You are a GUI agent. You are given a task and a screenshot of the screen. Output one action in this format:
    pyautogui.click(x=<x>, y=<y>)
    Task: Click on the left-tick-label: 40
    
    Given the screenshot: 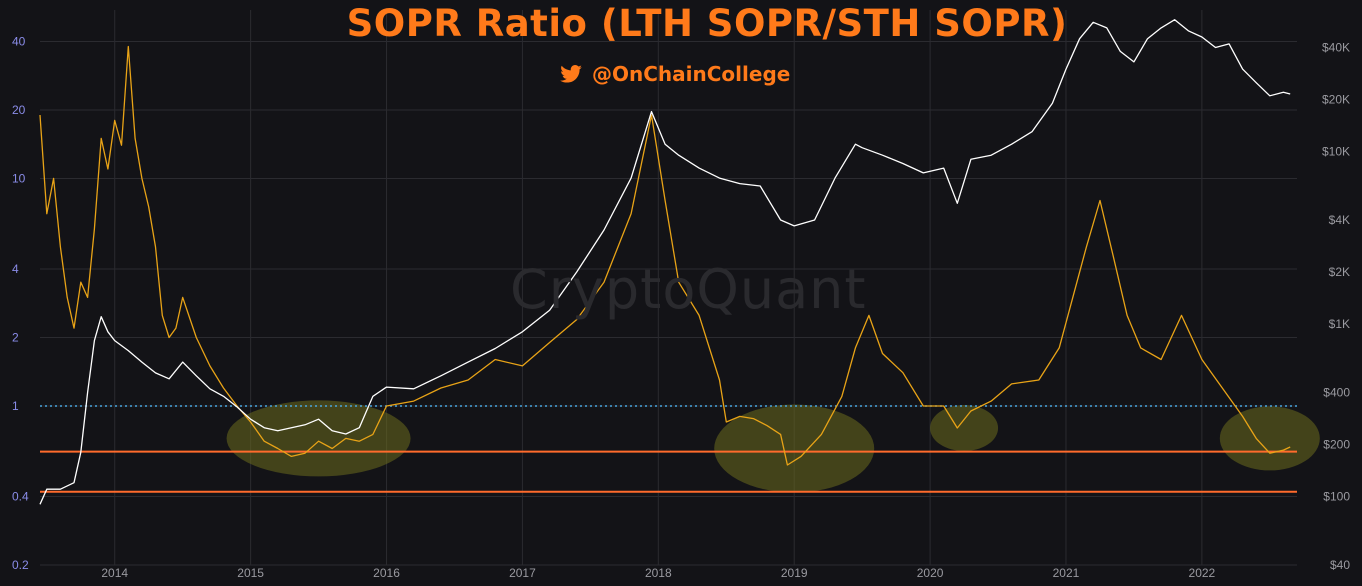 What is the action you would take?
    pyautogui.click(x=19, y=41)
    